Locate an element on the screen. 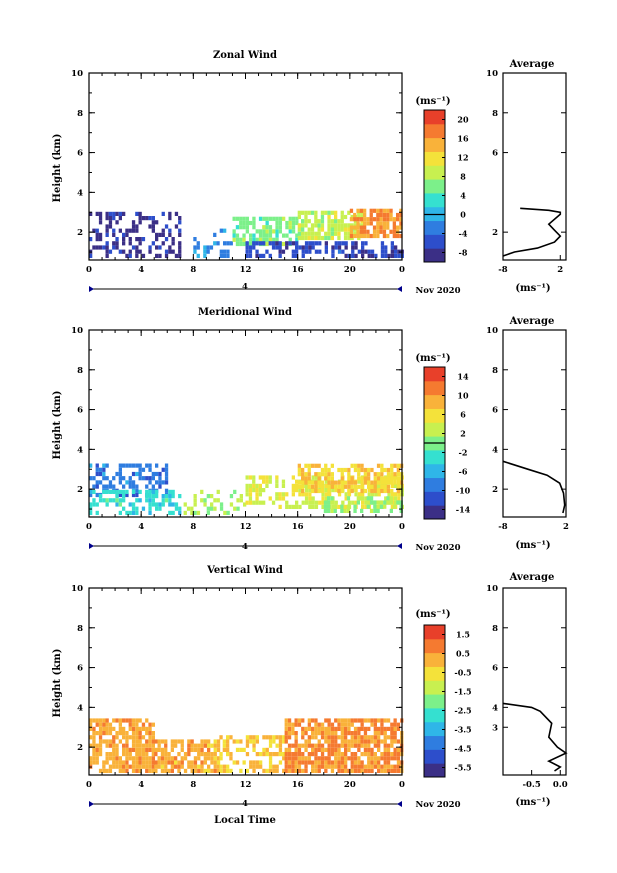 The image size is (617, 873). colorbar-tick-label: 14 is located at coordinates (463, 377).